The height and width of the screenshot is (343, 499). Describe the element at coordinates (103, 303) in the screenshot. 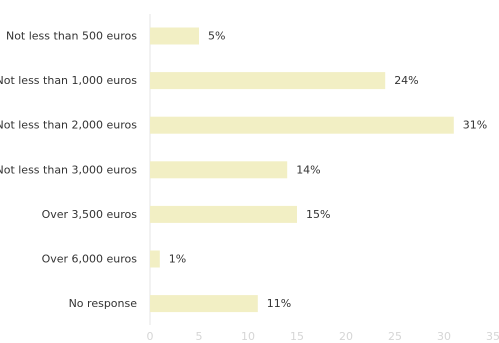

I see `category-label: No response` at that location.